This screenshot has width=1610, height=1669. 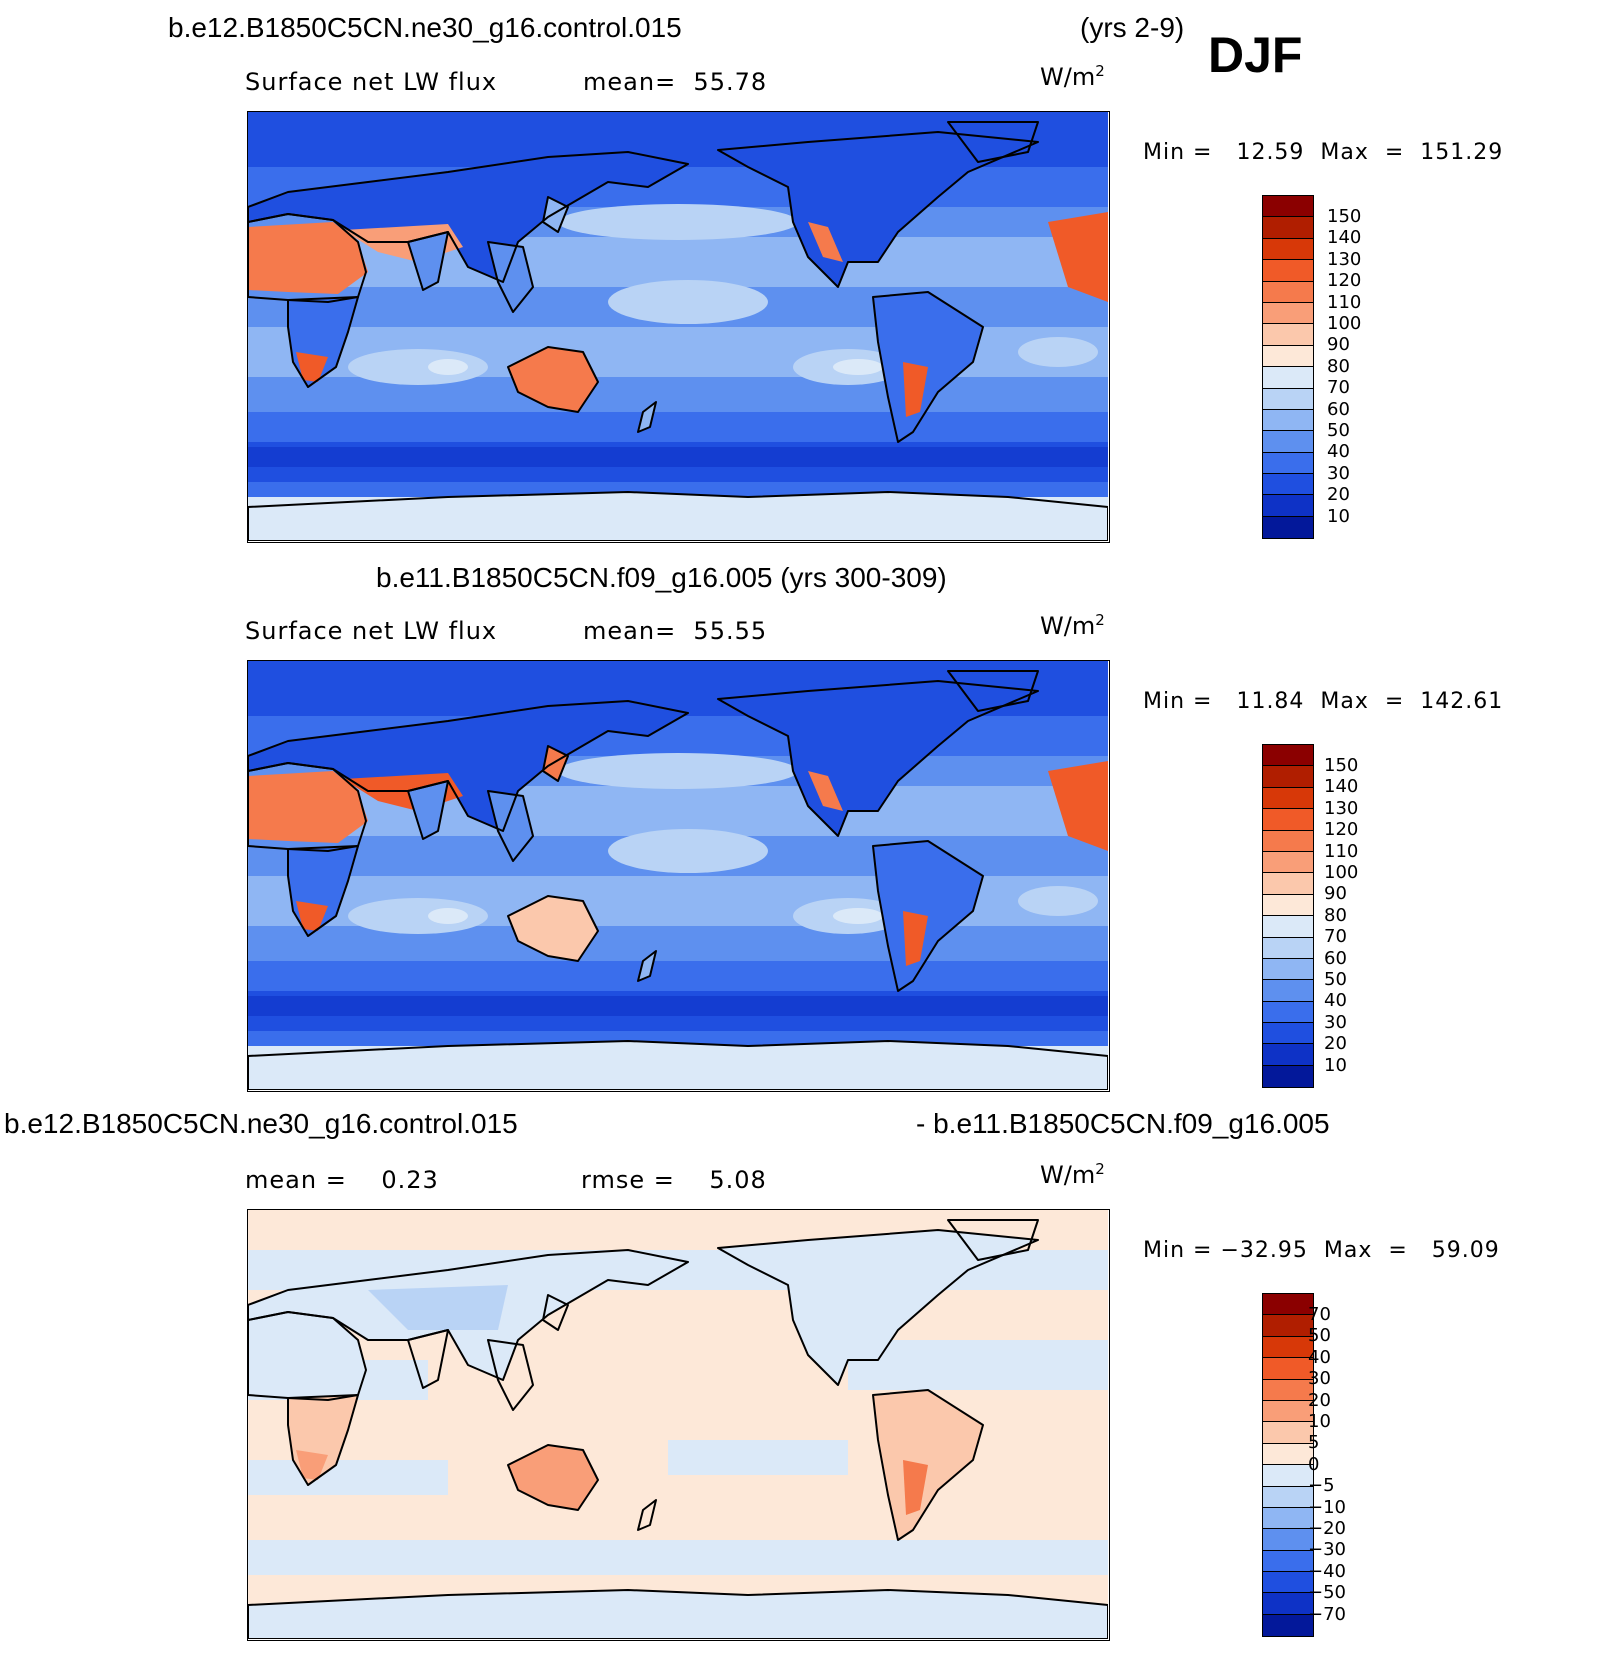 I want to click on colorbar-tick-label: 140, so click(x=1341, y=787).